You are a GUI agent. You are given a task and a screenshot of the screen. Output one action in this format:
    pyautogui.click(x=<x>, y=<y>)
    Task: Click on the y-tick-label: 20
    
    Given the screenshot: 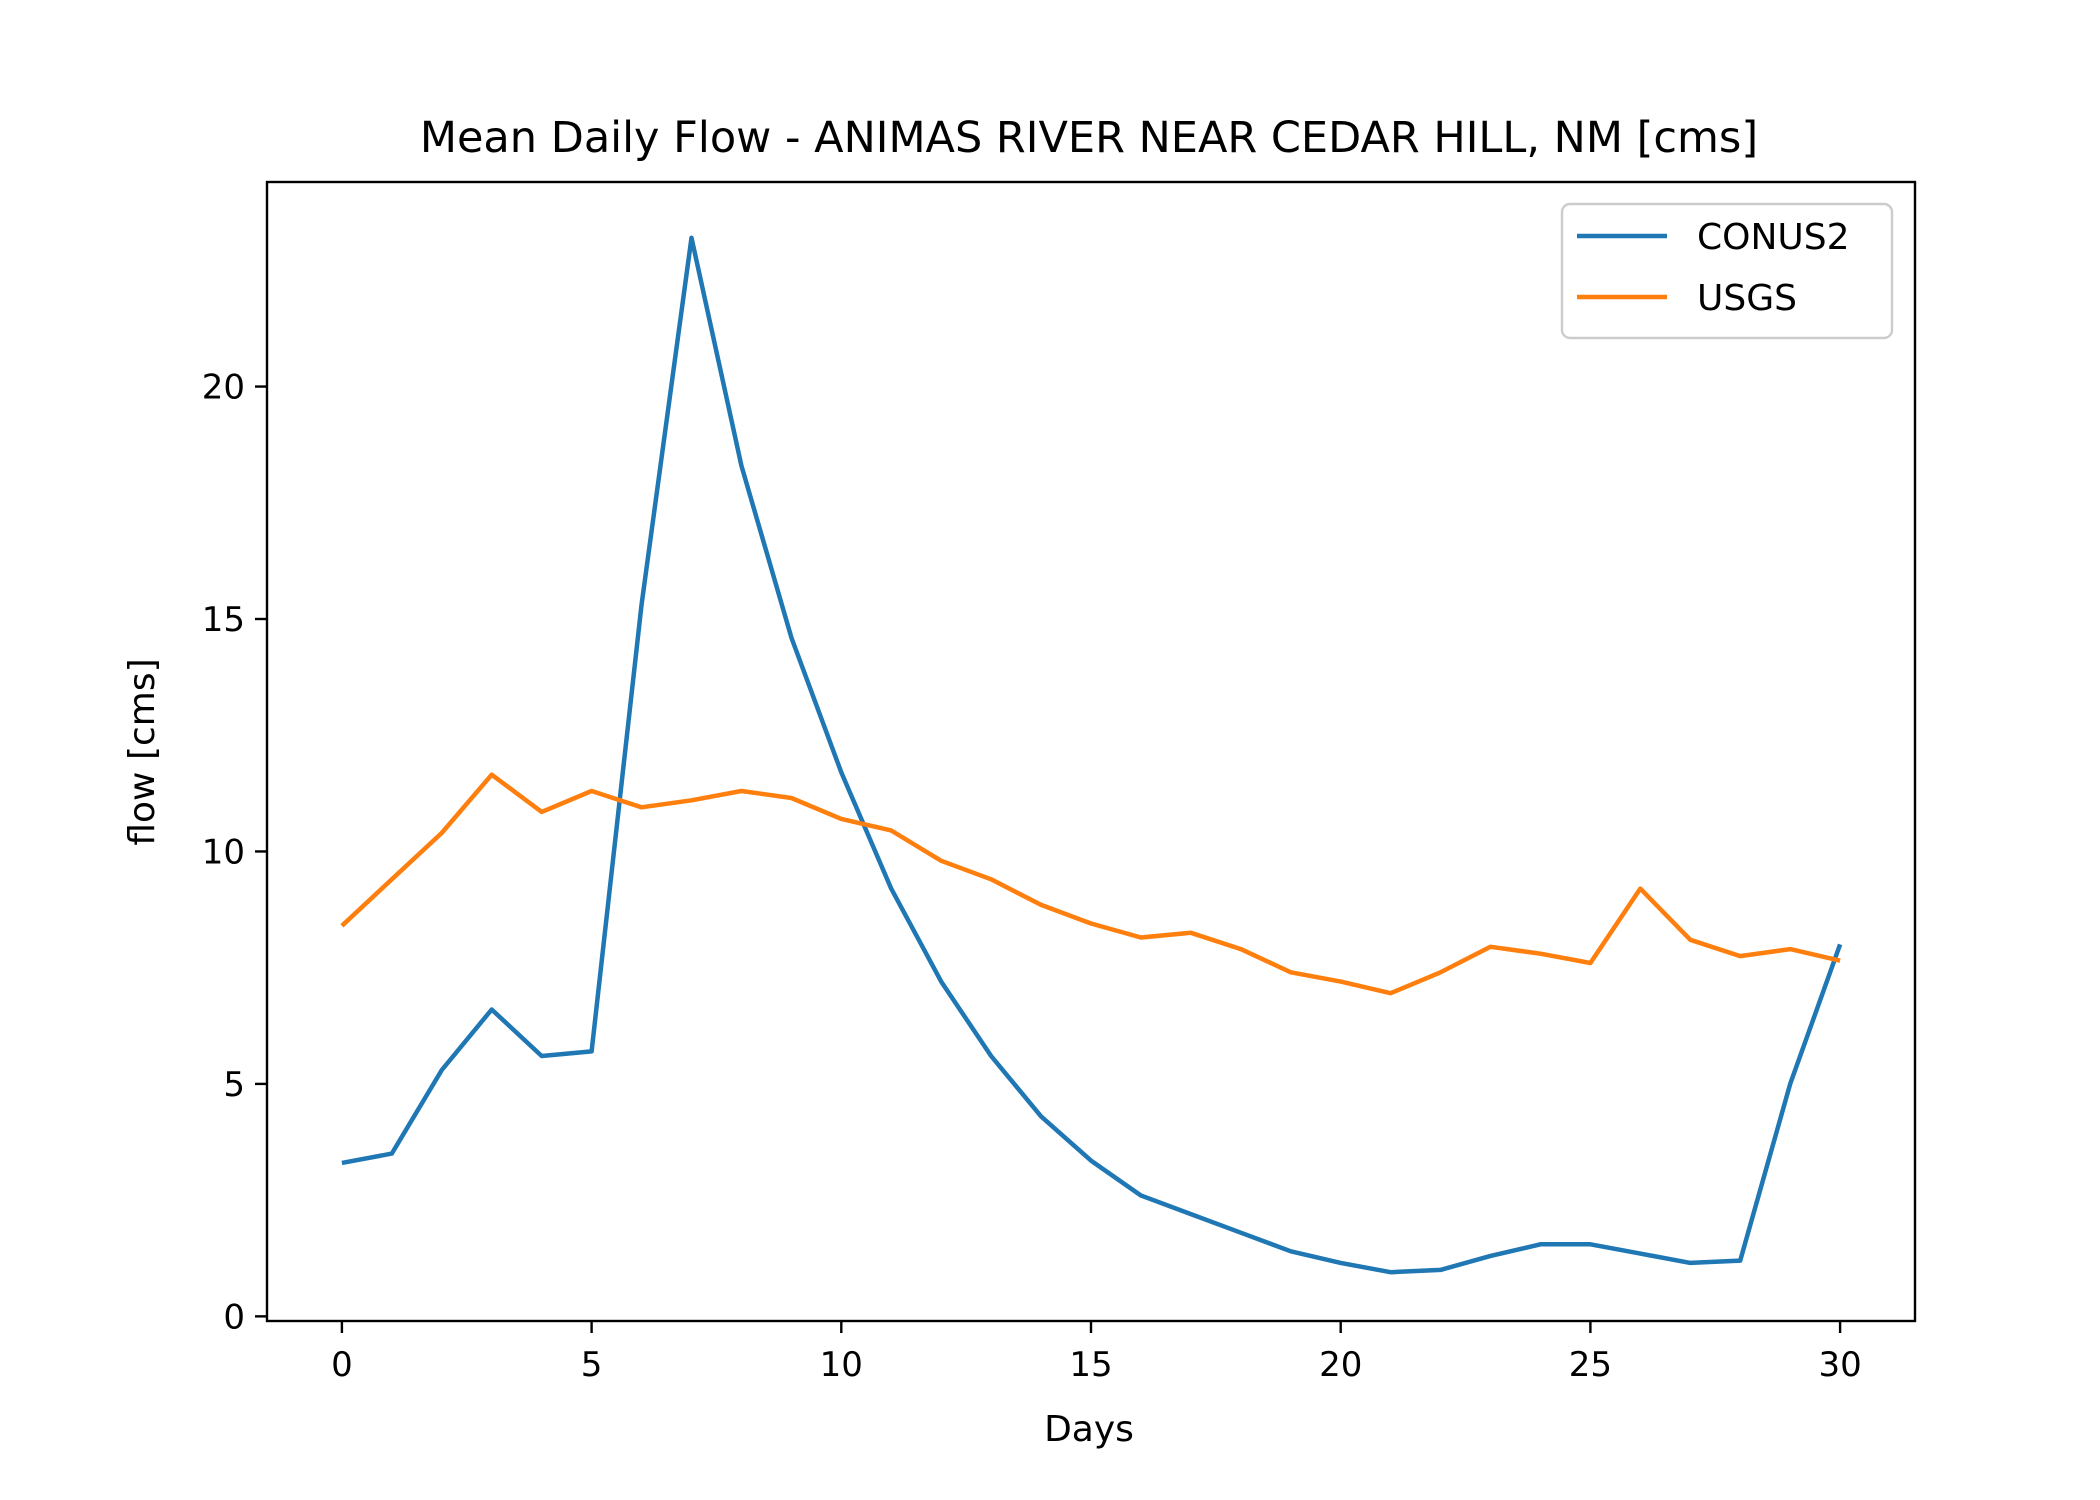 What is the action you would take?
    pyautogui.click(x=223, y=388)
    